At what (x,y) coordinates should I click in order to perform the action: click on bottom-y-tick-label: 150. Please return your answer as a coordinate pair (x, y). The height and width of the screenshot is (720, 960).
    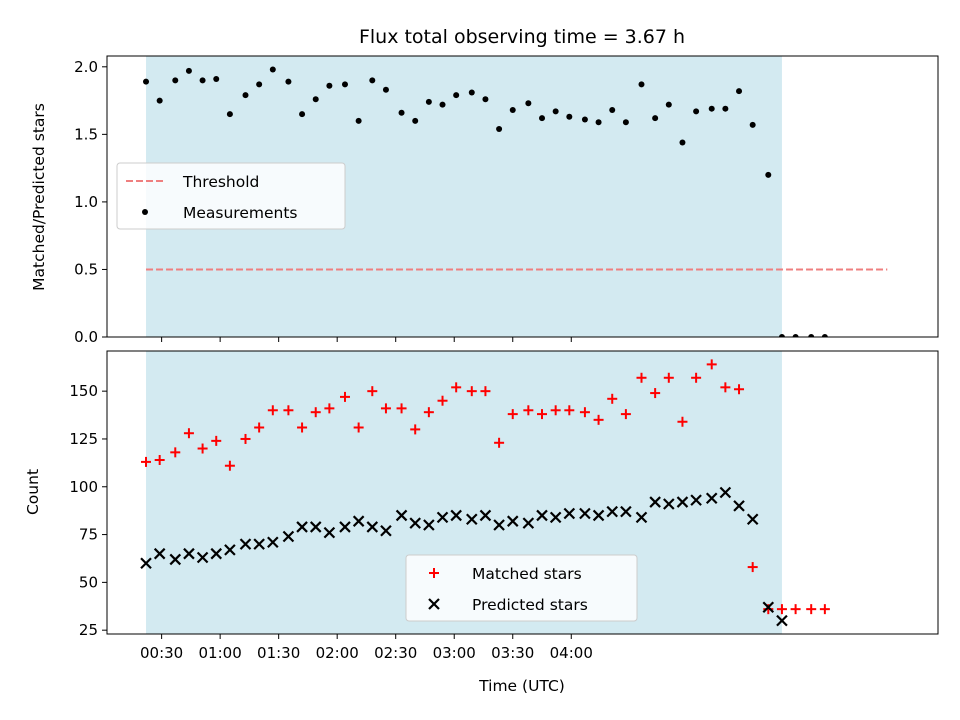
    Looking at the image, I should click on (83, 391).